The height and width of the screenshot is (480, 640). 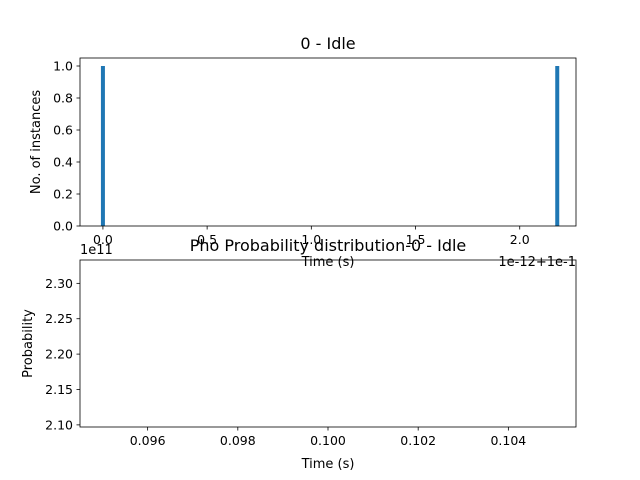 What do you see at coordinates (63, 130) in the screenshot?
I see `y-tick-label: 0.6` at bounding box center [63, 130].